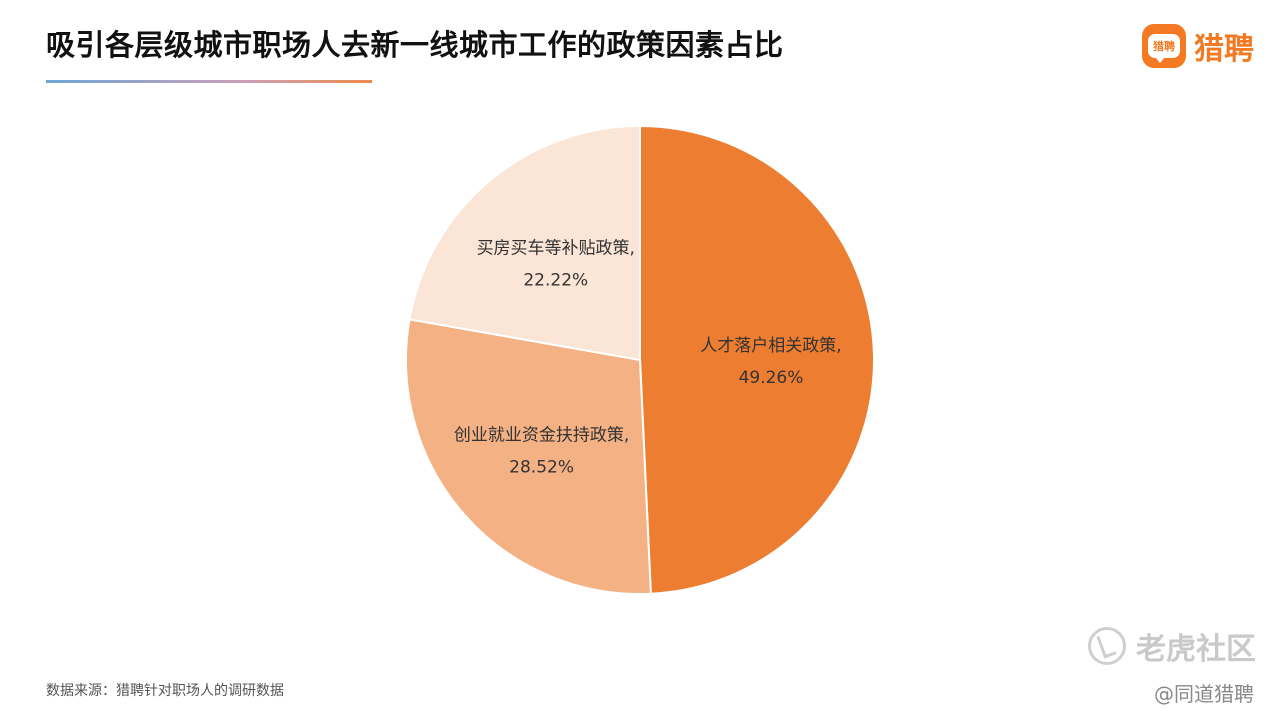 The image size is (1280, 720). Describe the element at coordinates (209, 81) in the screenshot. I see `title-underline` at that location.